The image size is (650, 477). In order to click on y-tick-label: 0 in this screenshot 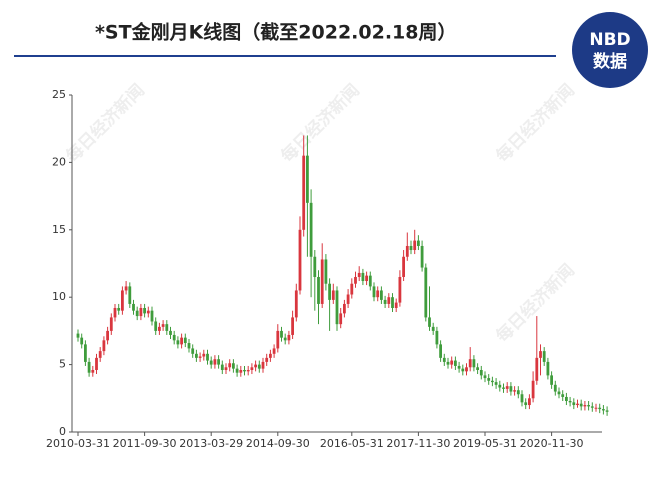, I will do `click(62, 431)`.